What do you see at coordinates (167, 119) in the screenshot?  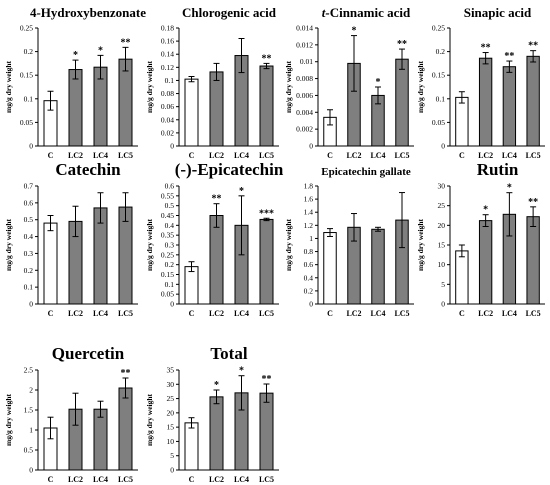 I see `y-tick-label: 0.04` at bounding box center [167, 119].